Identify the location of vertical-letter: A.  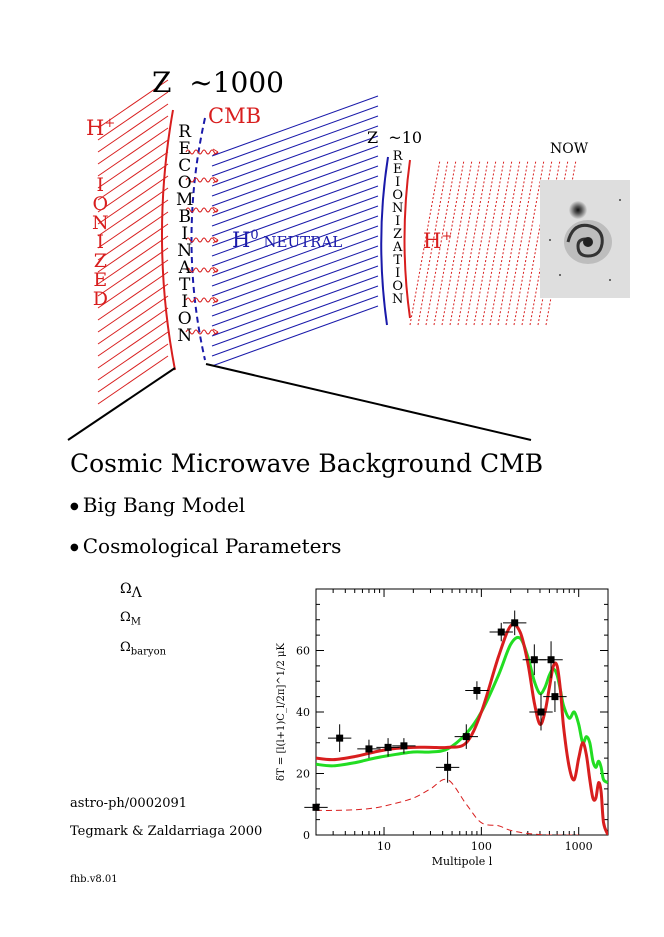
(397, 247).